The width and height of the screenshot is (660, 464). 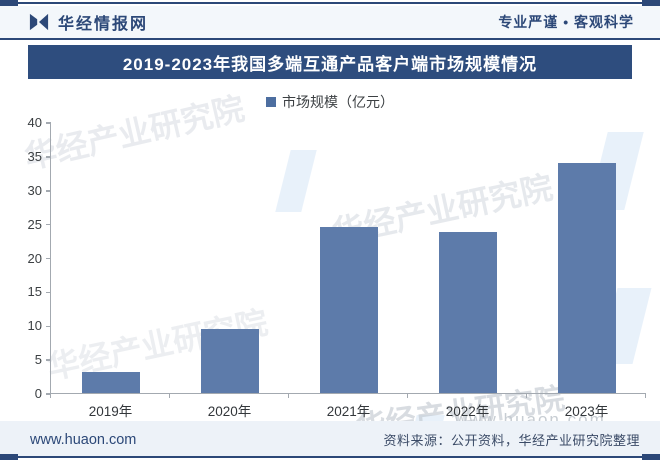 I want to click on bar-2022年, so click(x=467, y=312).